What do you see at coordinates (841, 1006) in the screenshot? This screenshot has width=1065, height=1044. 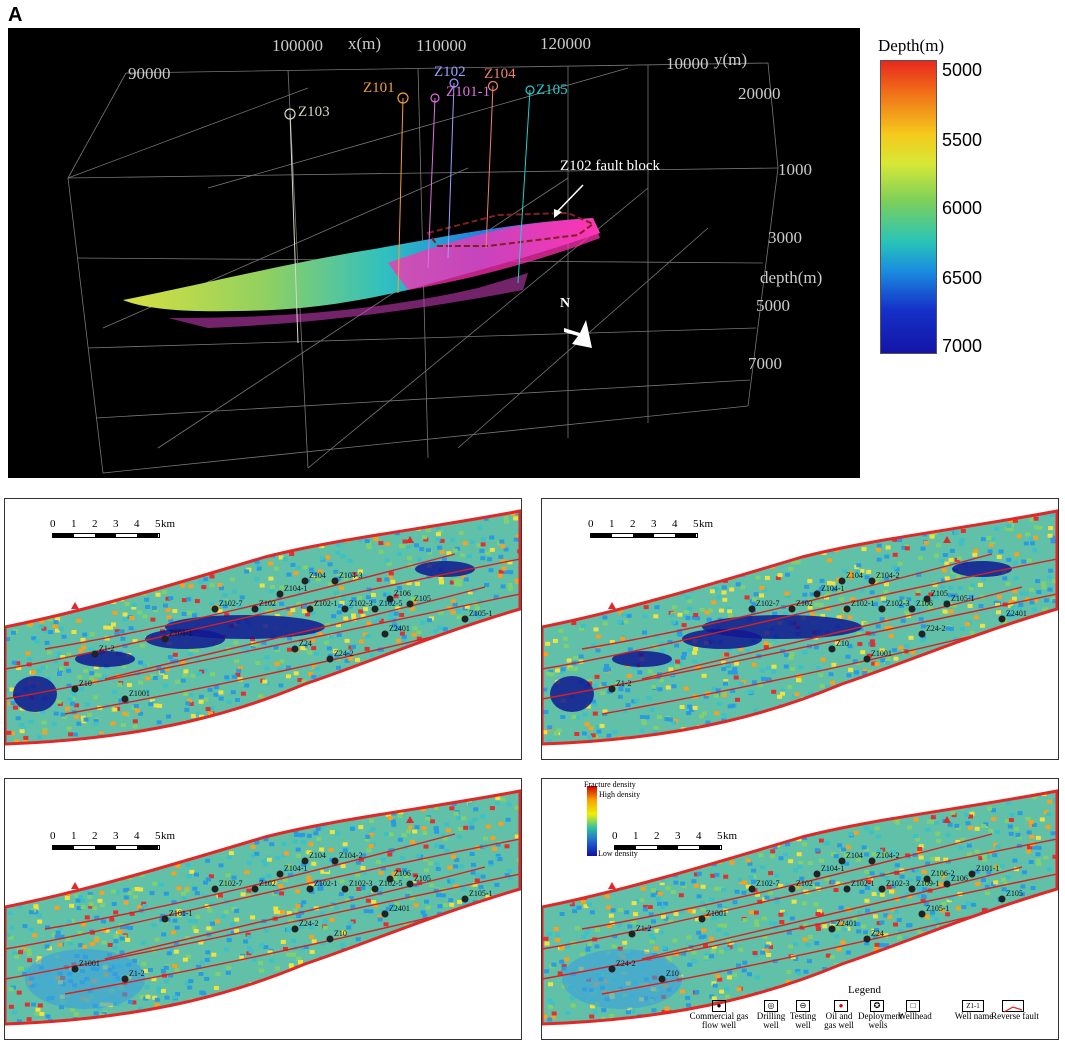 I see `oil-gas-well-icon: ●` at bounding box center [841, 1006].